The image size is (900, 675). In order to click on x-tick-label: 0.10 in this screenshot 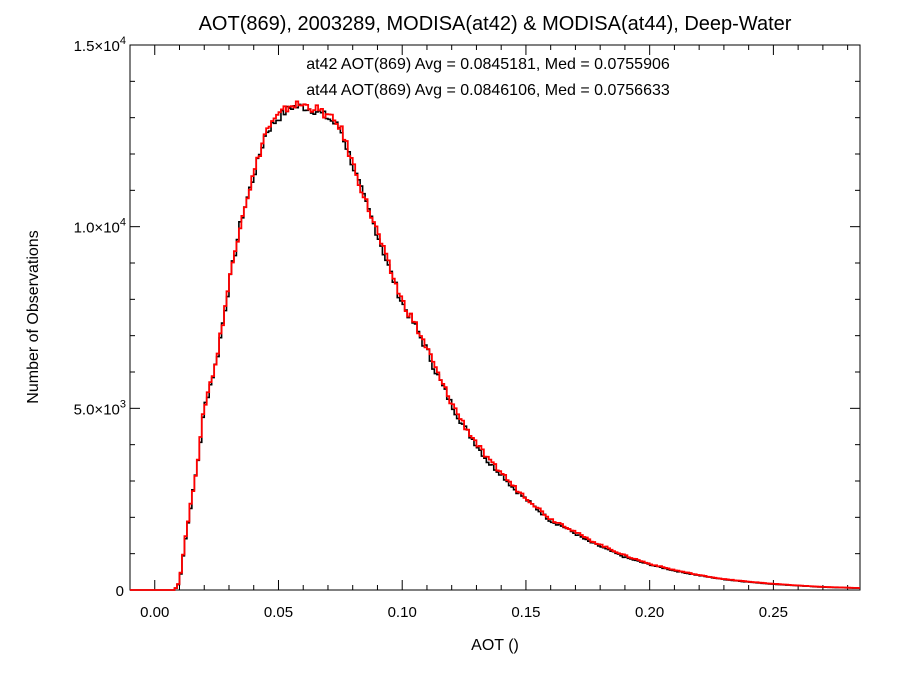, I will do `click(402, 612)`.